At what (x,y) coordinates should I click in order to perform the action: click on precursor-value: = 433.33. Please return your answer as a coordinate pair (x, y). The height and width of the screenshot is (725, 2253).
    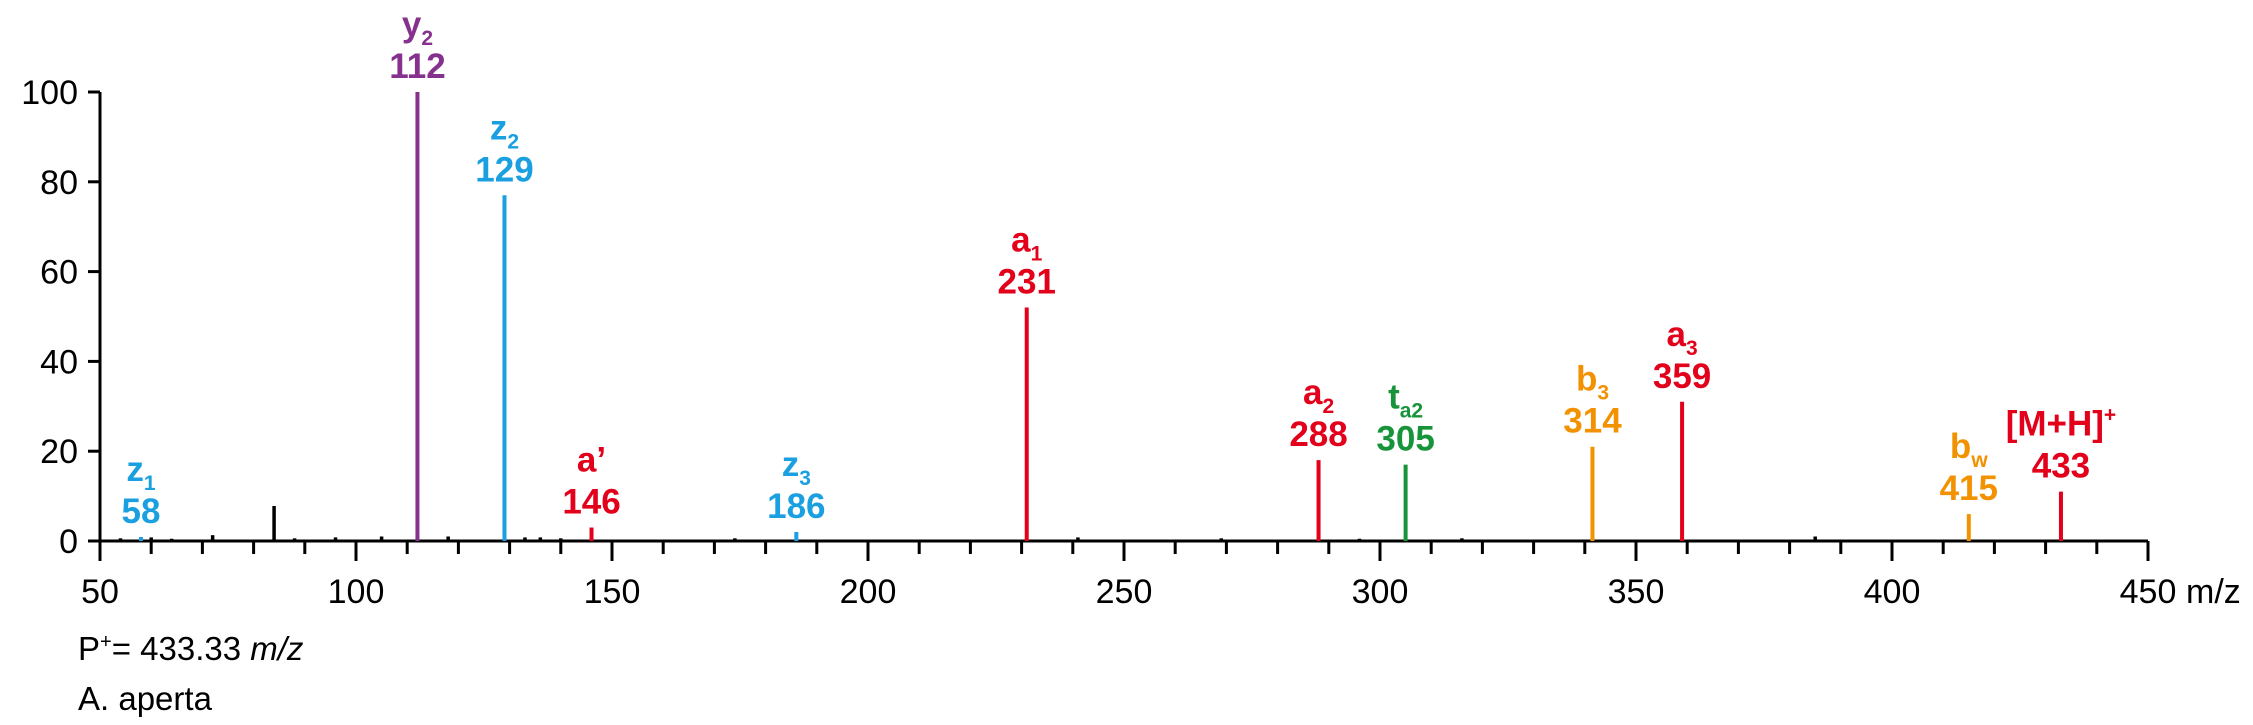
    Looking at the image, I should click on (181, 648).